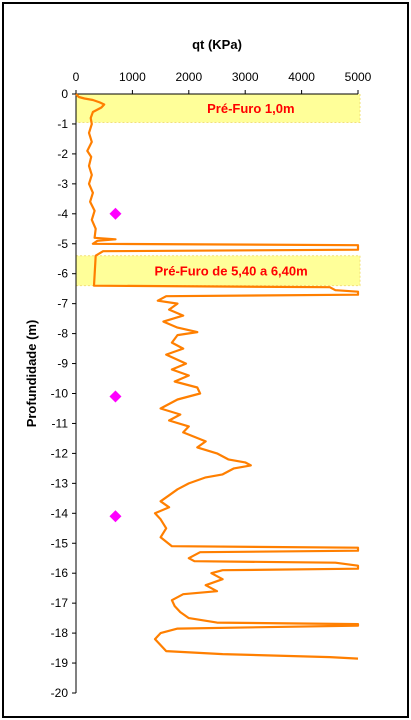 This screenshot has width=411, height=720. I want to click on y-tick-label: -4, so click(62, 214).